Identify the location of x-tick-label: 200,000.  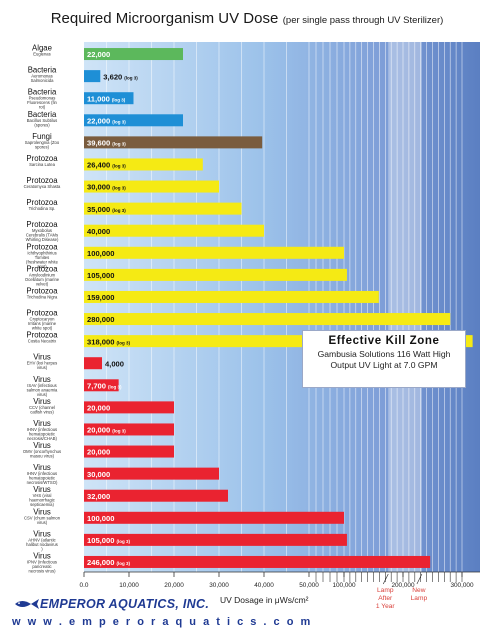
(403, 585).